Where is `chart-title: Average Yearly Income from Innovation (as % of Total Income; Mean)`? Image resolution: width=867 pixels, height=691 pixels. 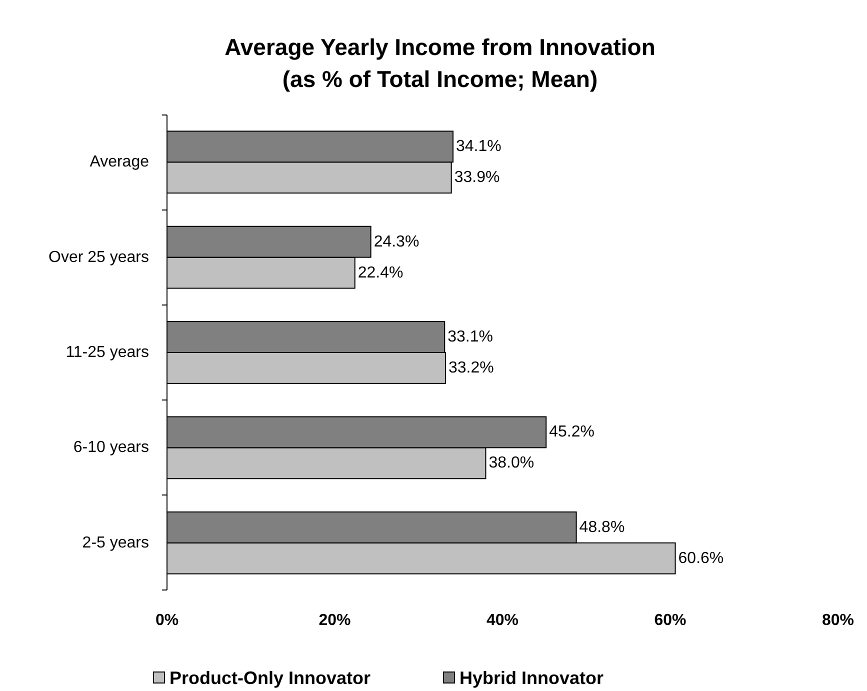 chart-title: Average Yearly Income from Innovation (as % of Total Income; Mean) is located at coordinates (440, 63).